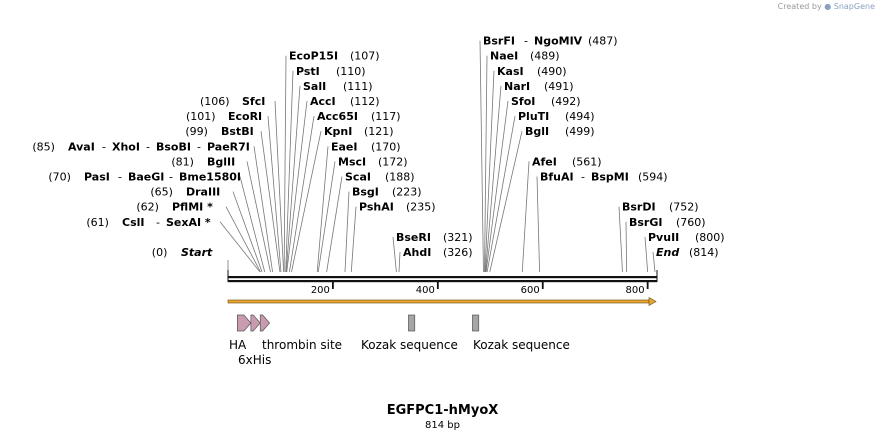  Describe the element at coordinates (521, 345) in the screenshot. I see `feature-label: Kozak sequence` at that location.